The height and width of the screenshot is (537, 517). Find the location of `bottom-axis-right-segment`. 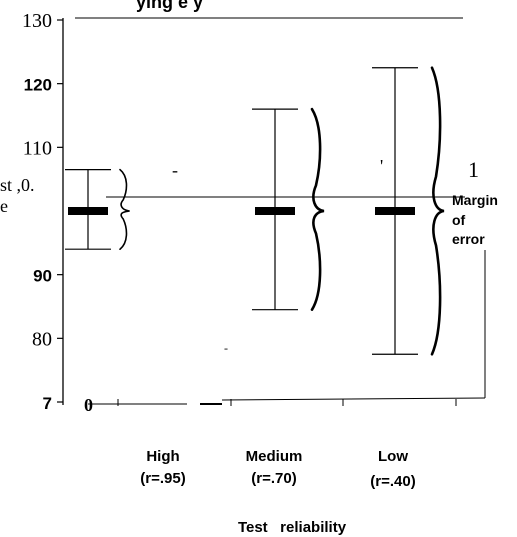

bottom-axis-right-segment is located at coordinates (353, 399).